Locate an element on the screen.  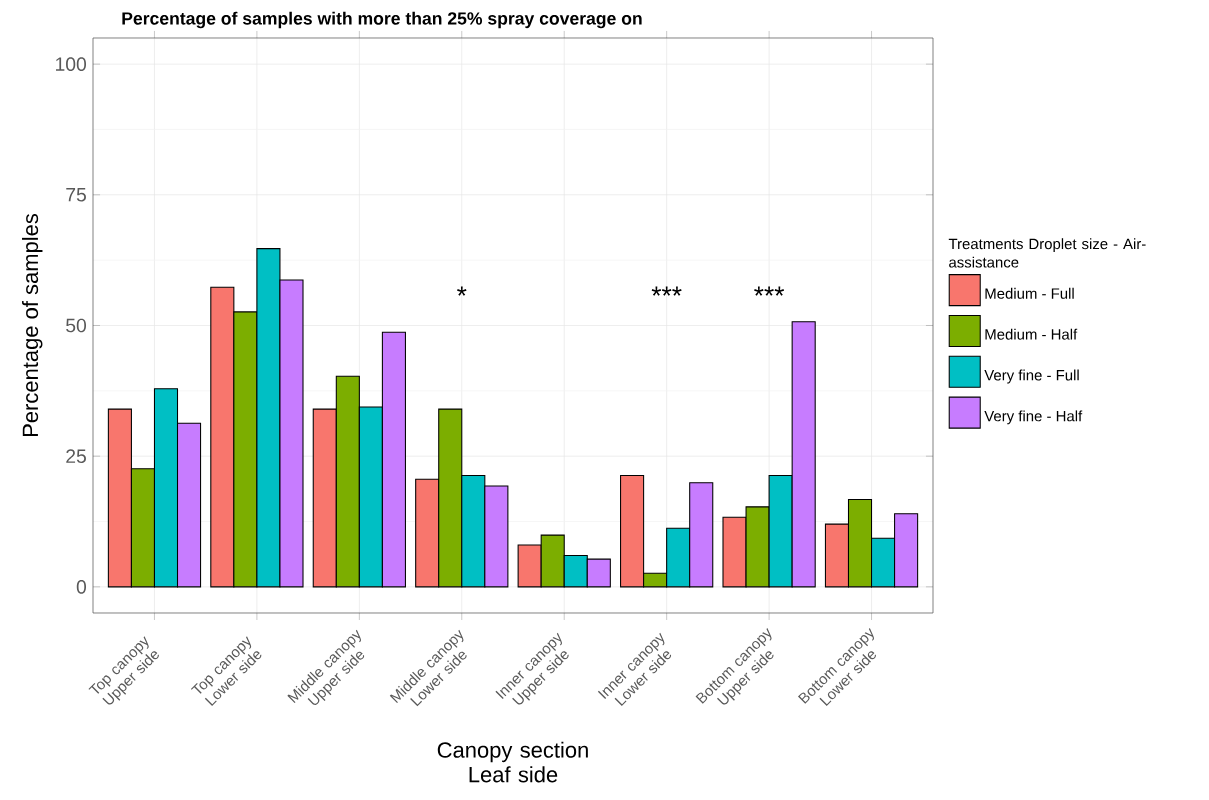
legend-label: Medium - Half is located at coordinates (1031, 334).